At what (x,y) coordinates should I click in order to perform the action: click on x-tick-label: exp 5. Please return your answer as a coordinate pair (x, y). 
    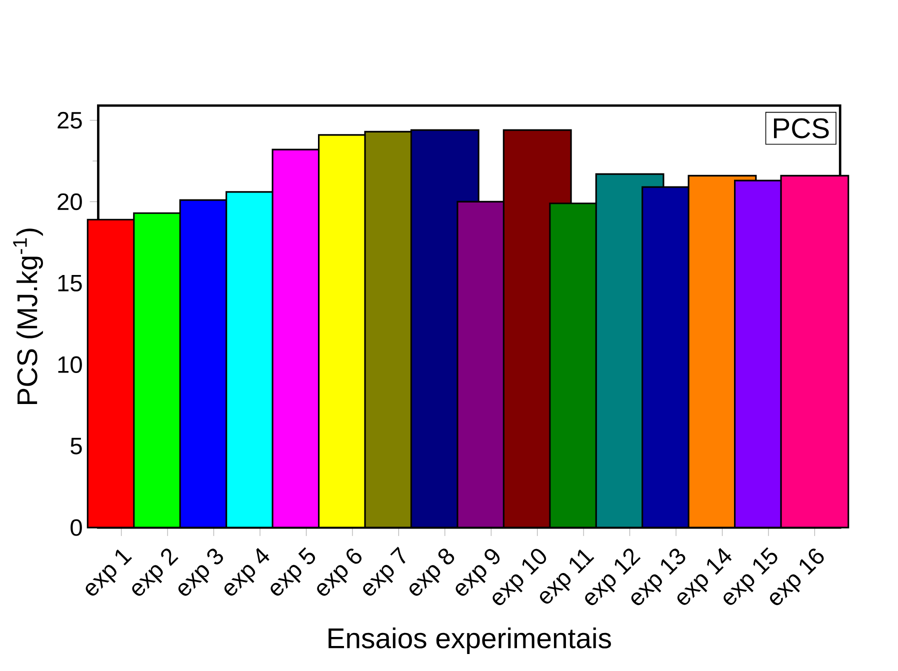
    Looking at the image, I should click on (293, 571).